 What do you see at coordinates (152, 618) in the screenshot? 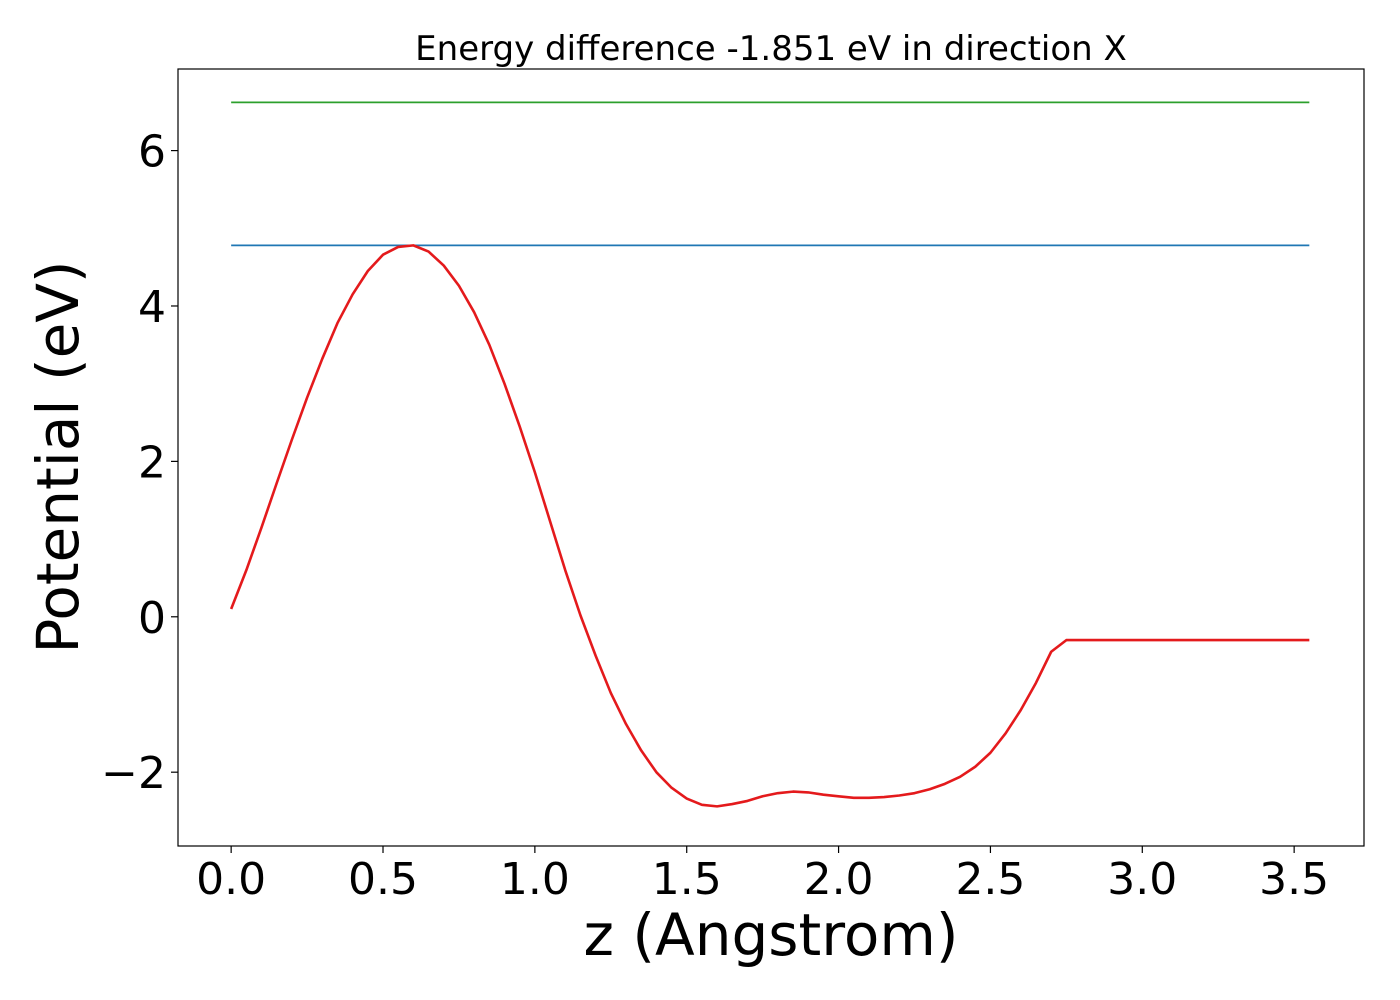
I see `y-tick-label: 0` at bounding box center [152, 618].